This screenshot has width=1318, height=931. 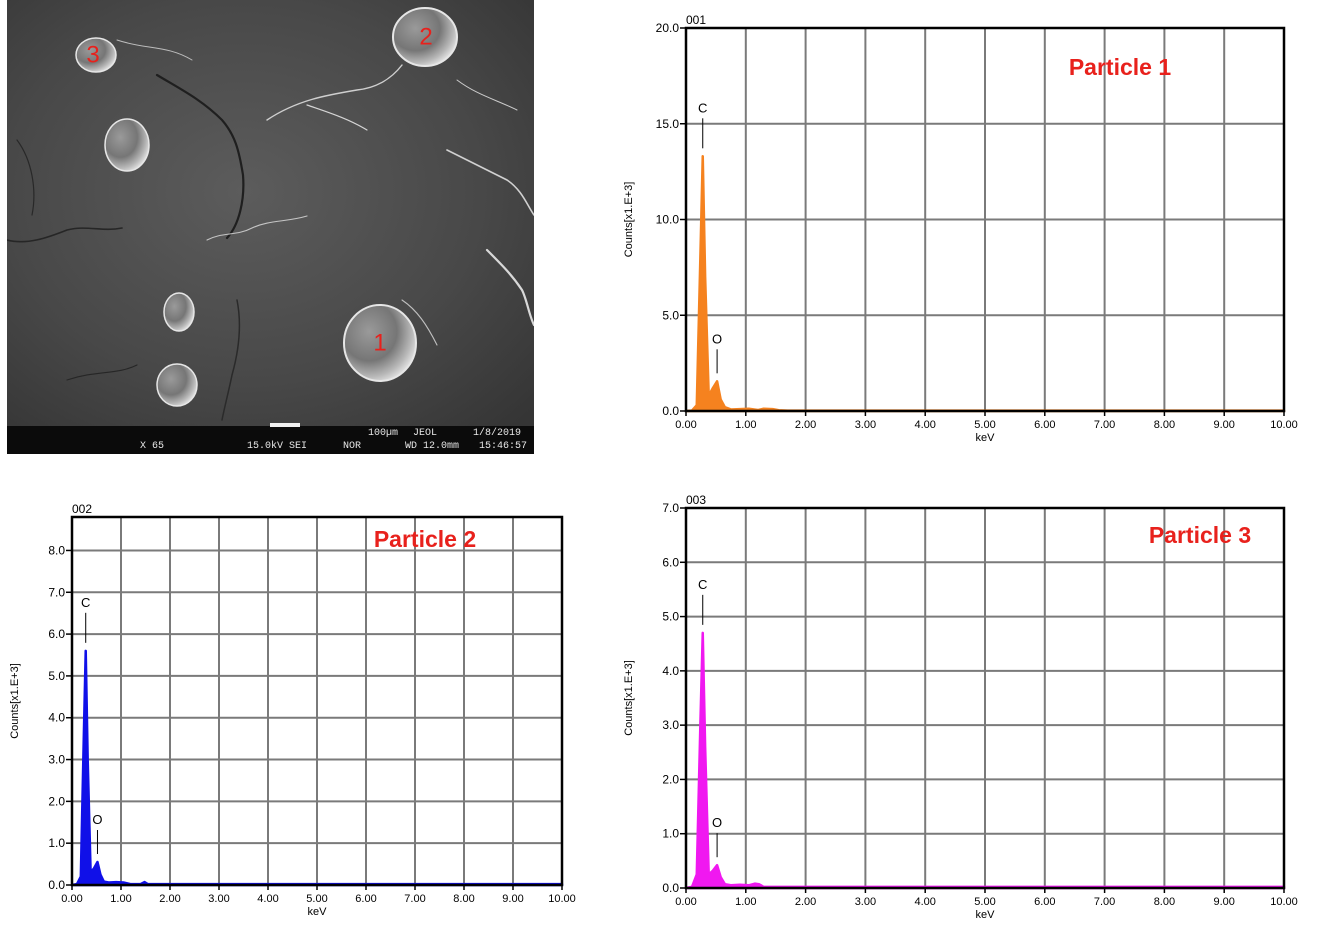 I want to click on magnification: X 65, so click(x=152, y=446).